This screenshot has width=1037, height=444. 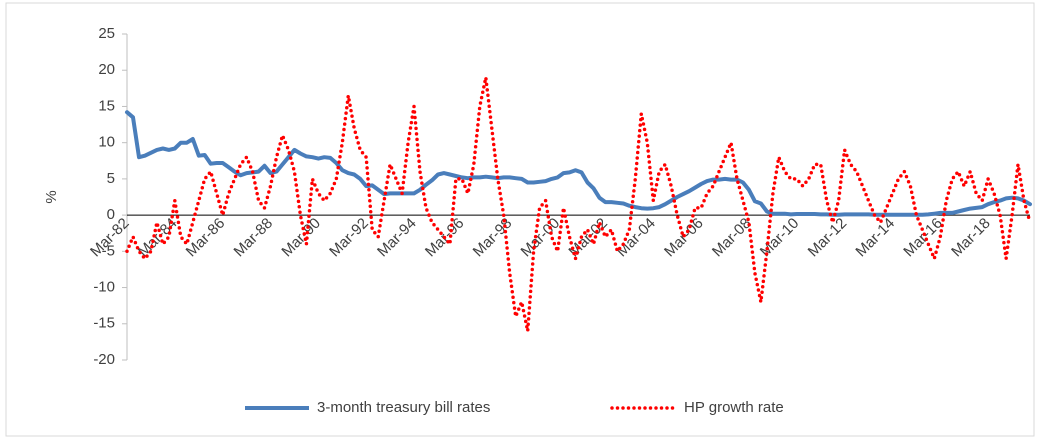 I want to click on y-tick-label: 5, so click(x=111, y=178).